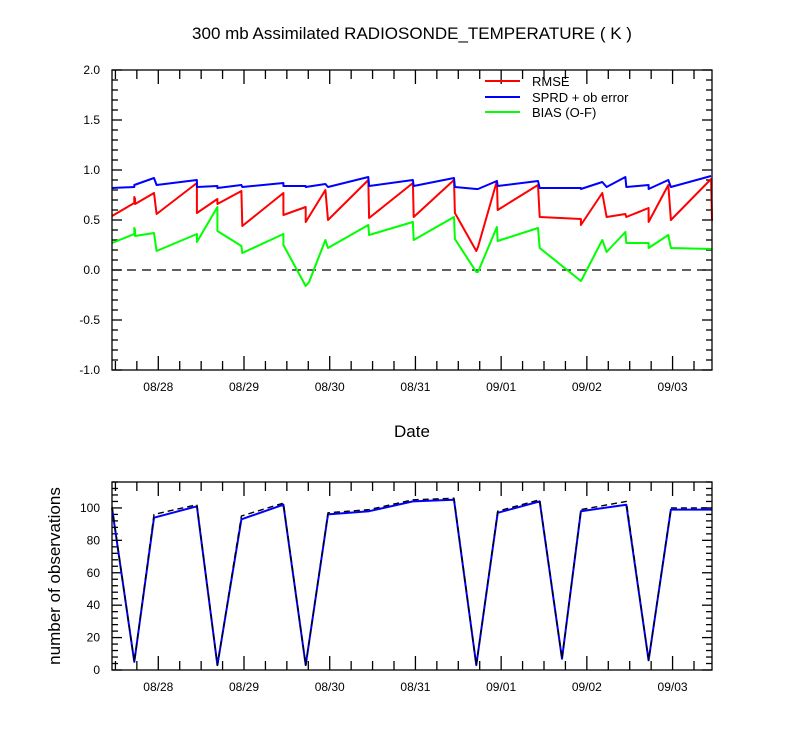 The width and height of the screenshot is (800, 750). Describe the element at coordinates (94, 573) in the screenshot. I see `y-tick-label: 60` at that location.